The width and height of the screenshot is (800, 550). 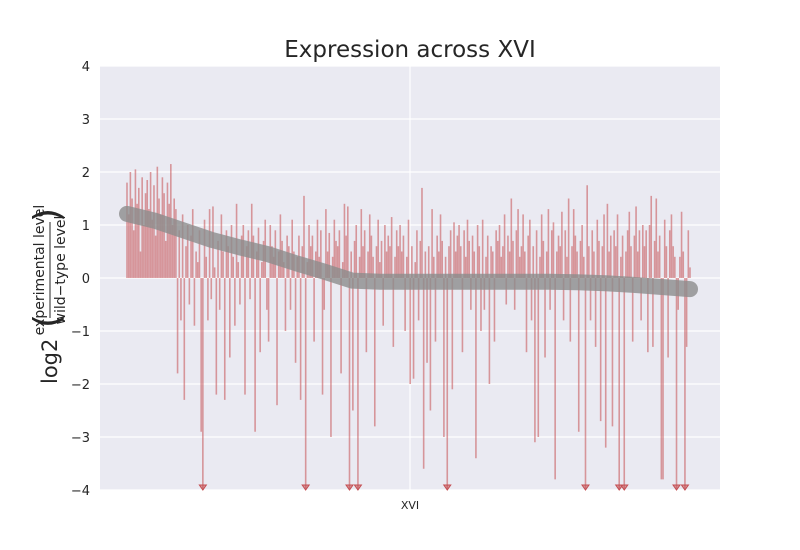 What do you see at coordinates (50, 361) in the screenshot?
I see `y-axis-label-prefix: log2` at bounding box center [50, 361].